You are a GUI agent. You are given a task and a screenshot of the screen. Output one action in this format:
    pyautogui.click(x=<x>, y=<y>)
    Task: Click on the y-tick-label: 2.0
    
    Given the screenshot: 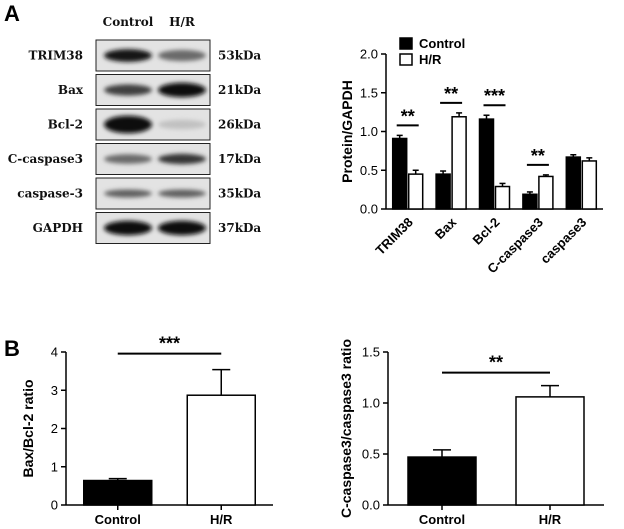 What is the action you would take?
    pyautogui.click(x=369, y=54)
    